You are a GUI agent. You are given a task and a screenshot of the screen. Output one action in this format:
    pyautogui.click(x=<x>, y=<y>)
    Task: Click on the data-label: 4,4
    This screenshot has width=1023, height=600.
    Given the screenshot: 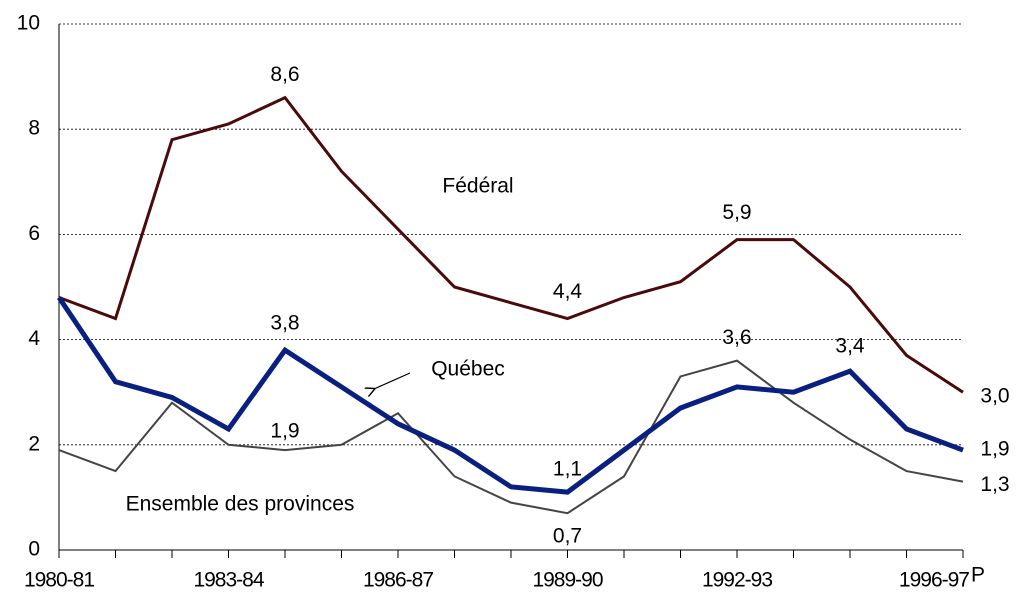 What is the action you would take?
    pyautogui.click(x=568, y=291)
    